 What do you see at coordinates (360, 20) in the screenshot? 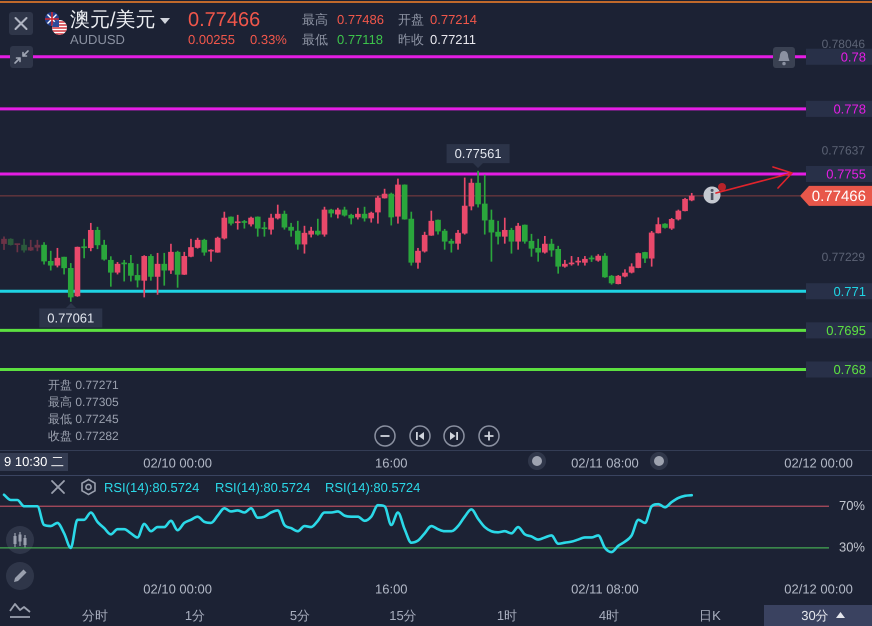
I see `annotation: 0.77486` at bounding box center [360, 20].